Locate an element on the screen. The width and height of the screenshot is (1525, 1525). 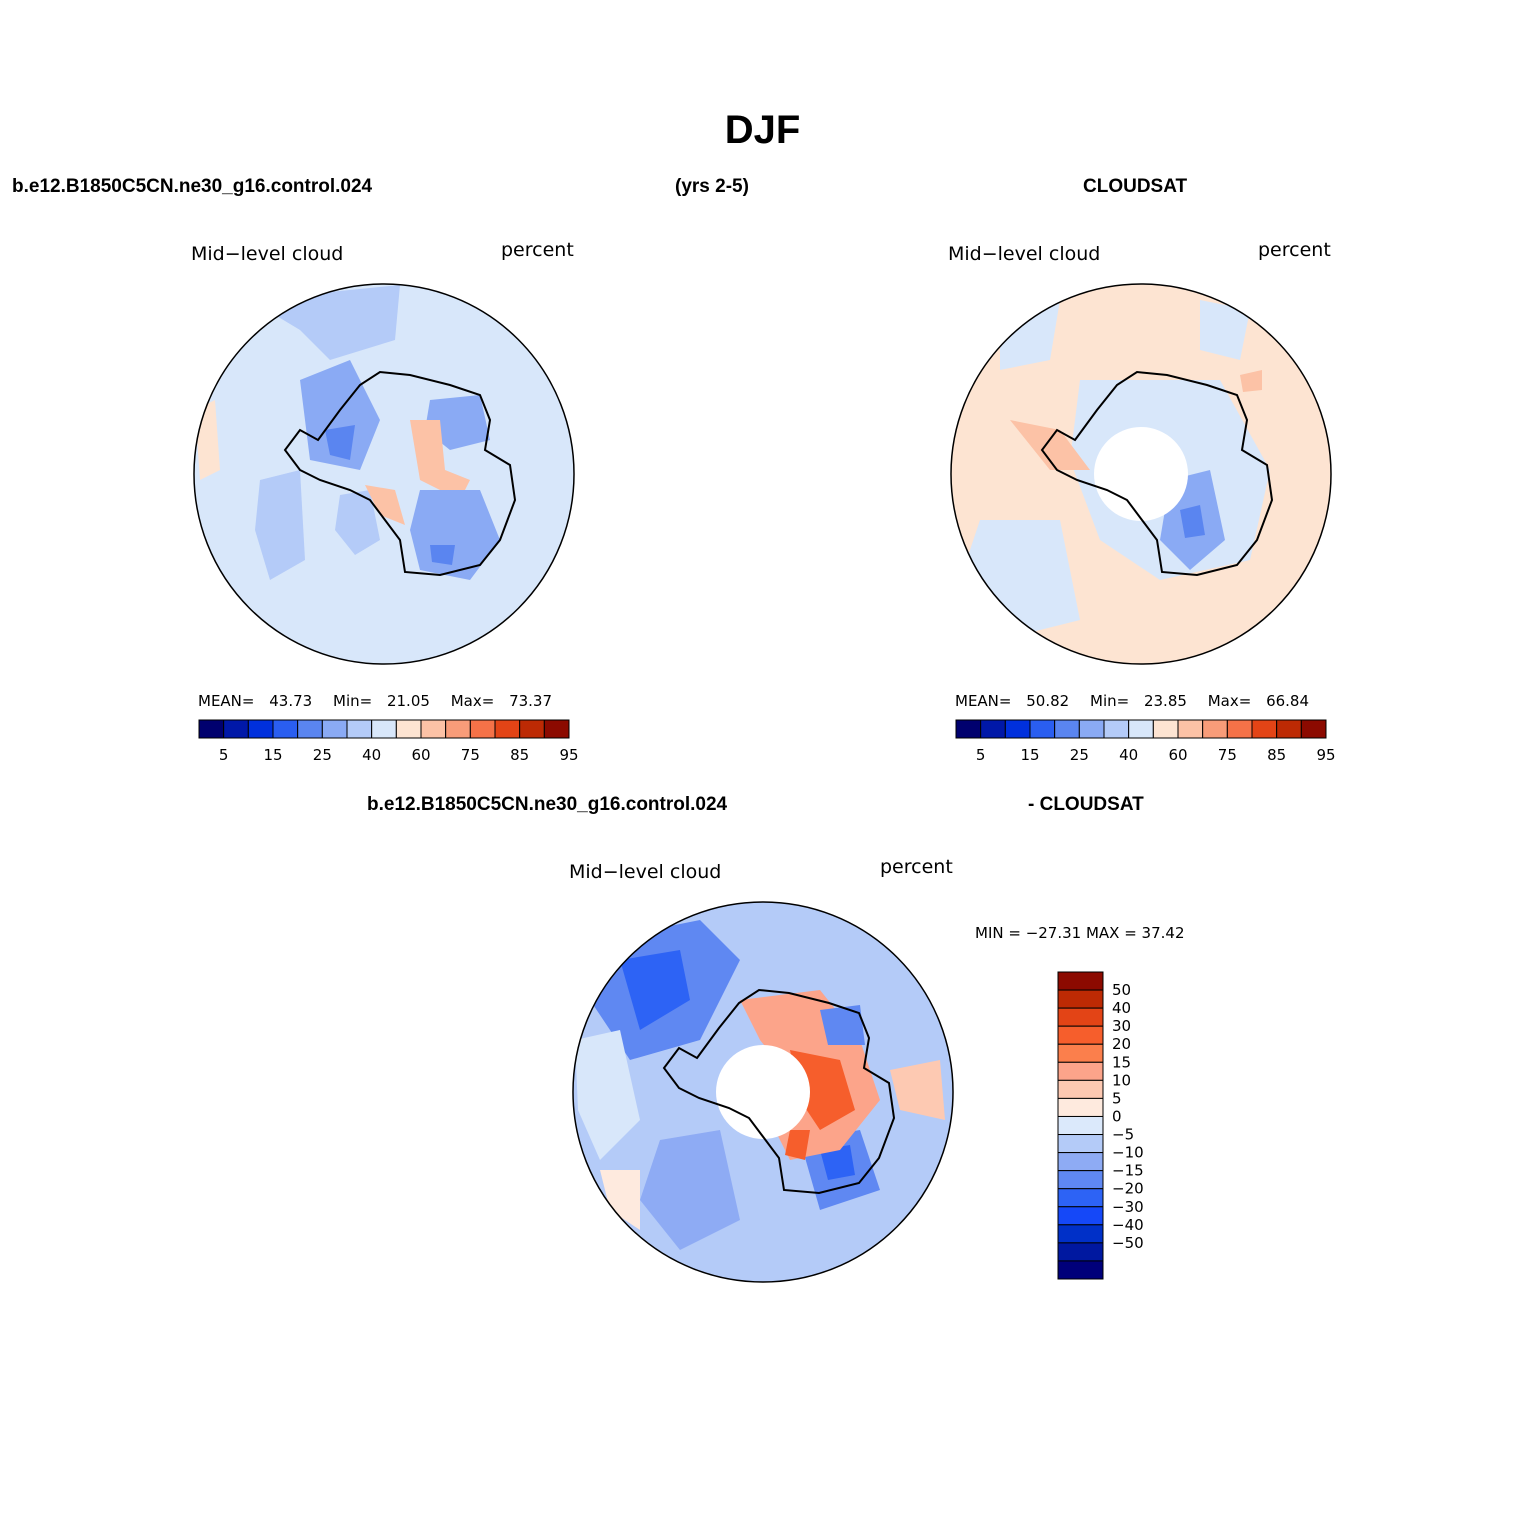
stat-max-value: 66.84 is located at coordinates (1288, 701).